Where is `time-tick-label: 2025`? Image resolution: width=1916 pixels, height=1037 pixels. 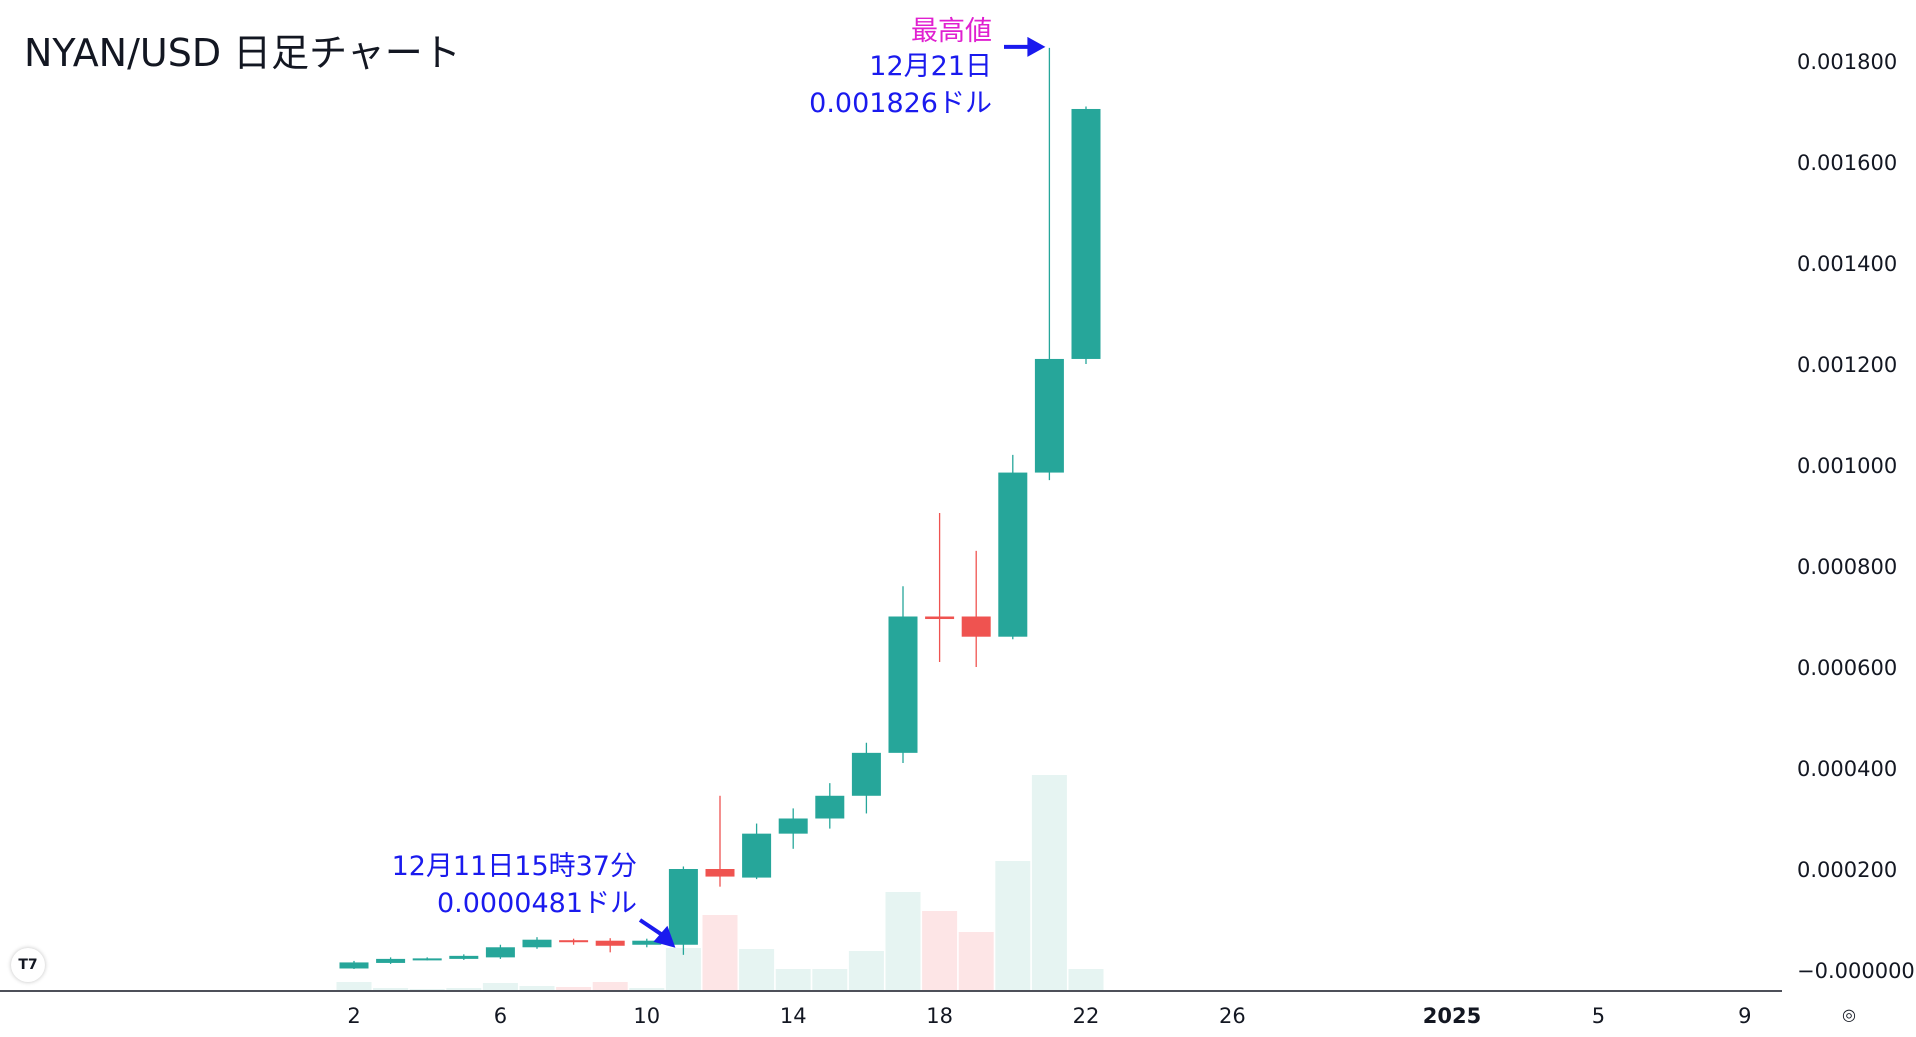 time-tick-label: 2025 is located at coordinates (1452, 1016).